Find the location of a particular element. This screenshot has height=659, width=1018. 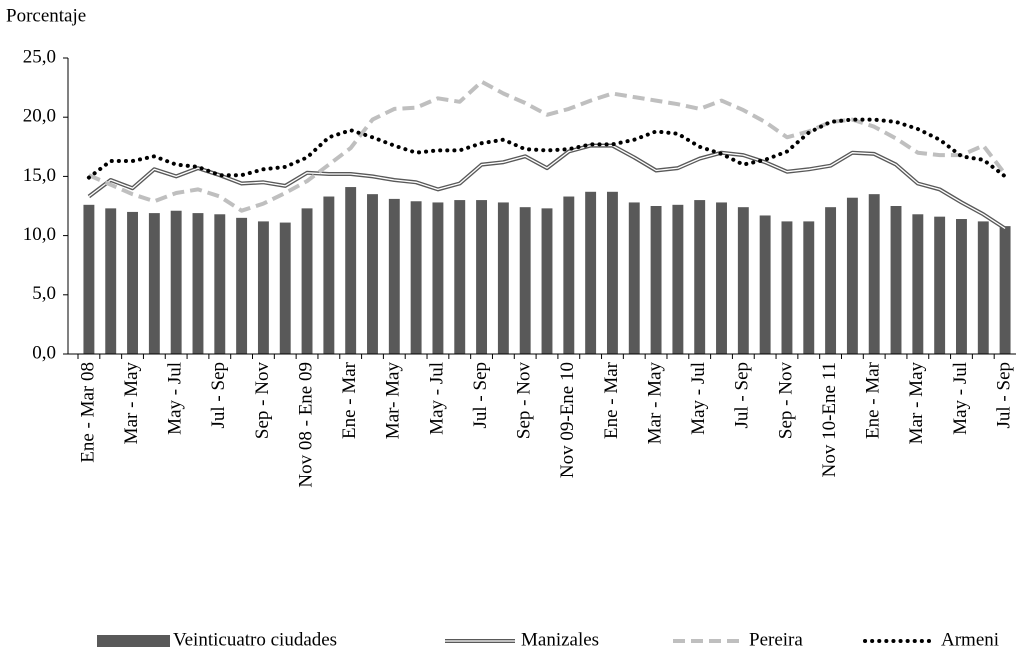

y-tick-label: 15,0 is located at coordinates (39, 175).